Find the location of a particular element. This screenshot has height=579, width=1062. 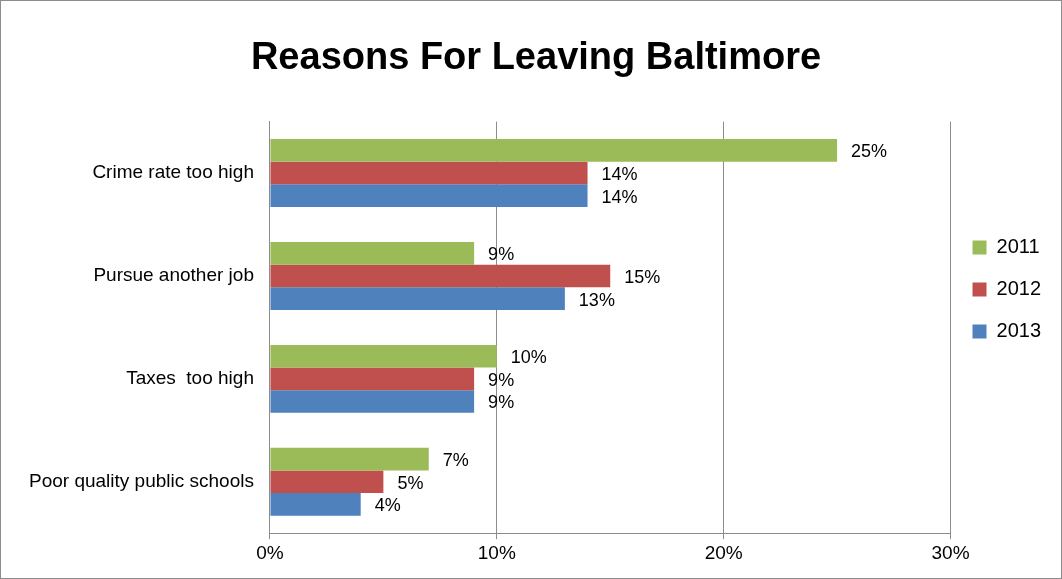

x-tick-label: 30% is located at coordinates (950, 552).